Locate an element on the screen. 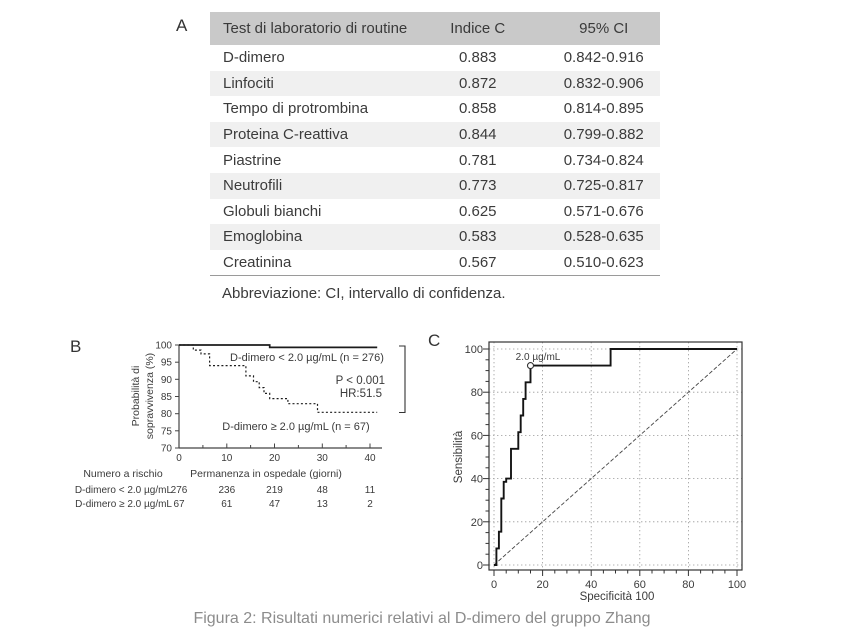  test-name-cell: Tempo di protrombina is located at coordinates (296, 109).